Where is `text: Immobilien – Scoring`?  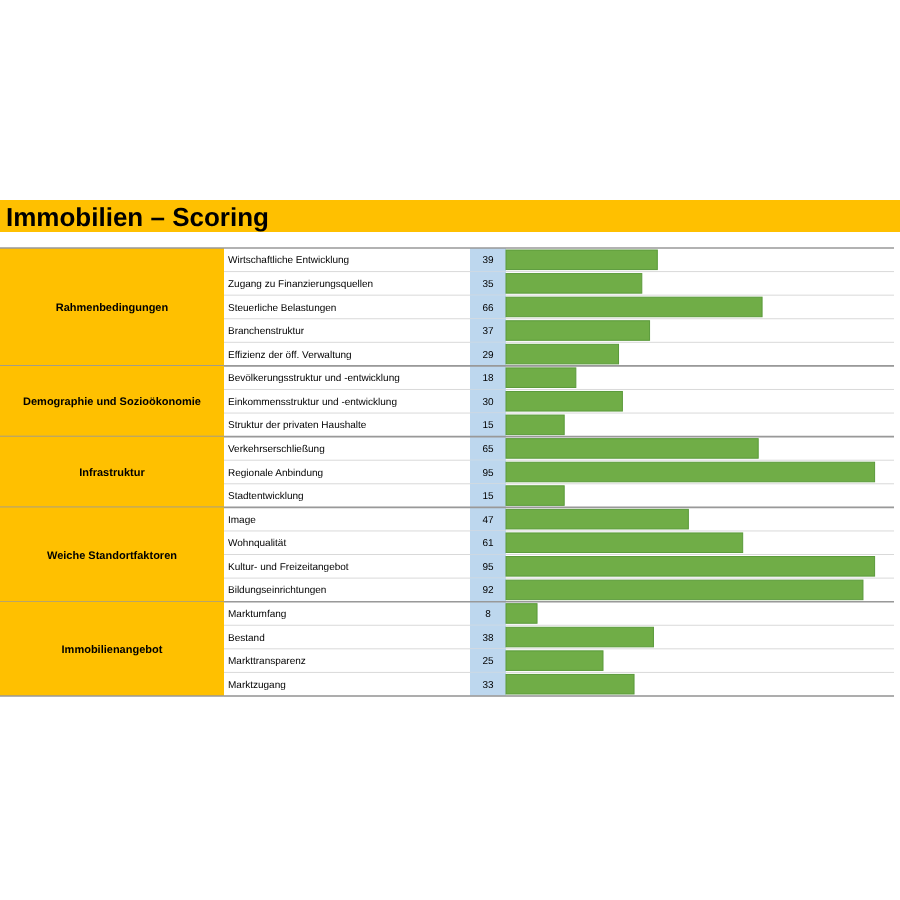 text: Immobilien – Scoring is located at coordinates (138, 217).